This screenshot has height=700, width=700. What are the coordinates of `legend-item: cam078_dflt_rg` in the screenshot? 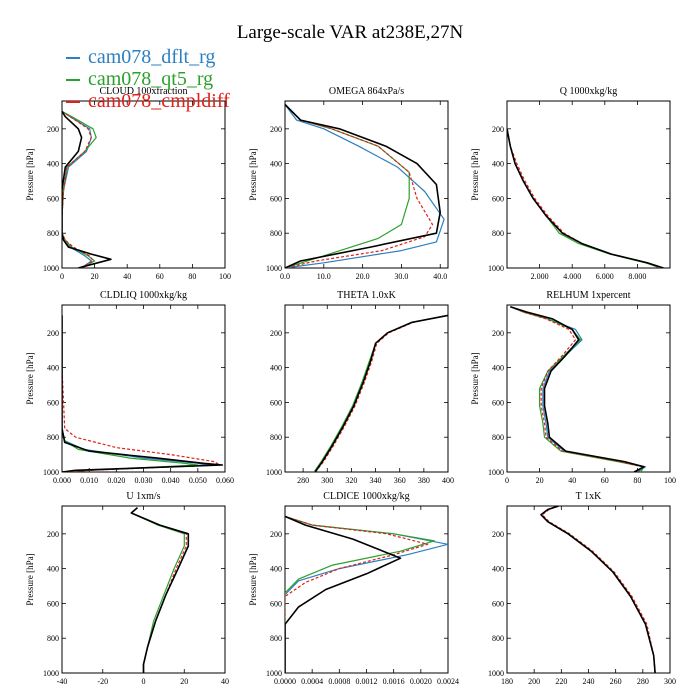 It's located at (148, 57).